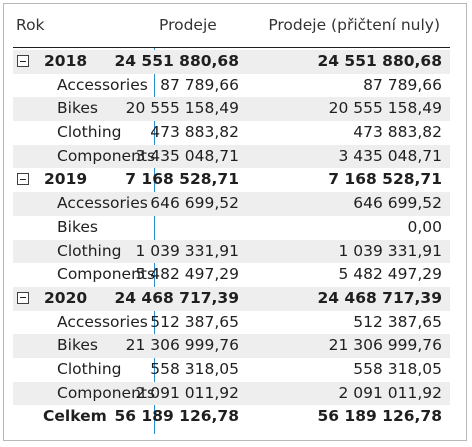 The image size is (472, 447). What do you see at coordinates (390, 155) in the screenshot?
I see `prodeje-nuly-value: 3 435 048,71` at bounding box center [390, 155].